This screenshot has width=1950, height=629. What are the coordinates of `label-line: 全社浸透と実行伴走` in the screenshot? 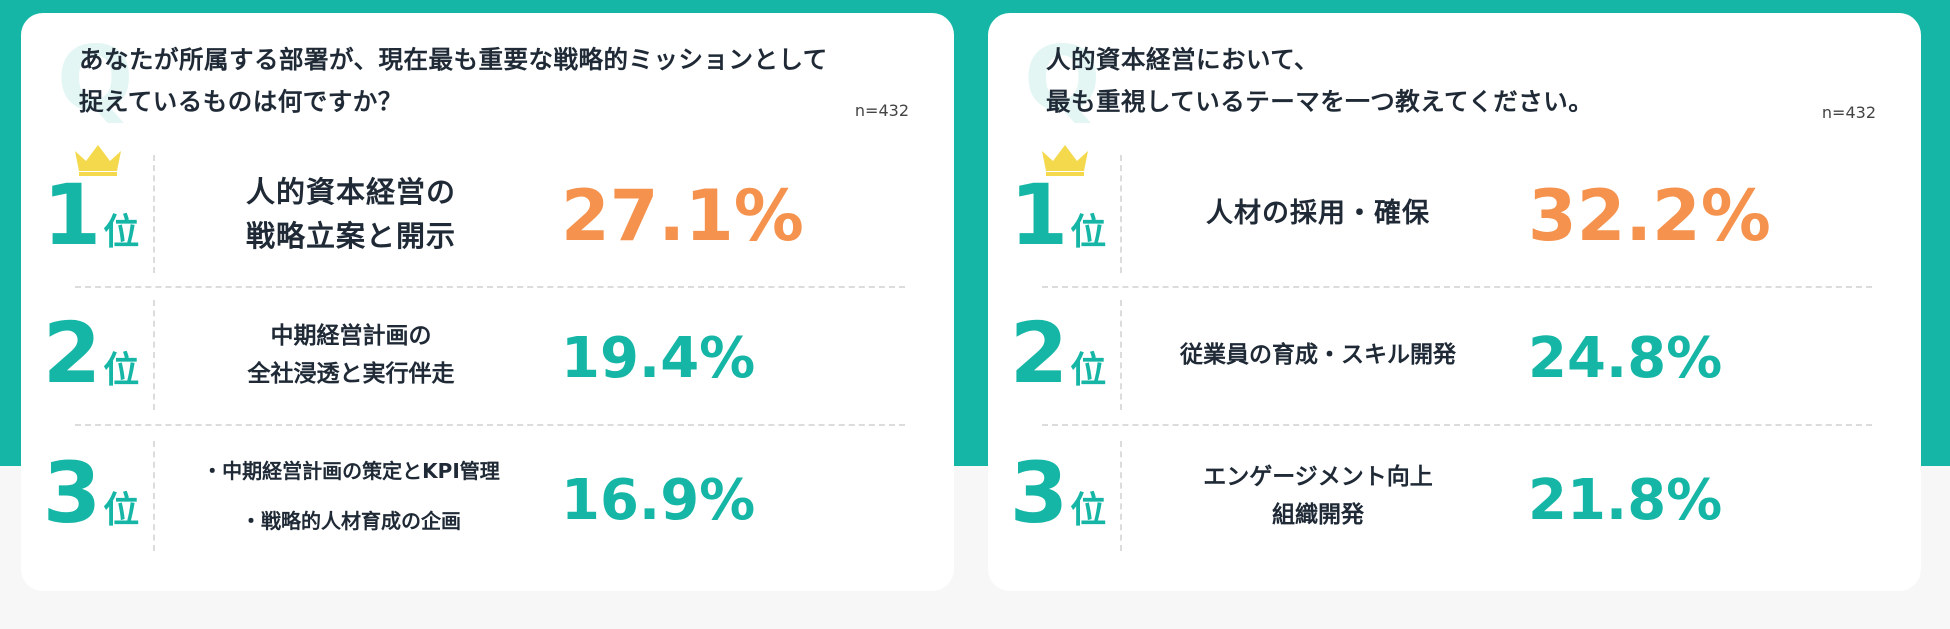 It's located at (351, 374).